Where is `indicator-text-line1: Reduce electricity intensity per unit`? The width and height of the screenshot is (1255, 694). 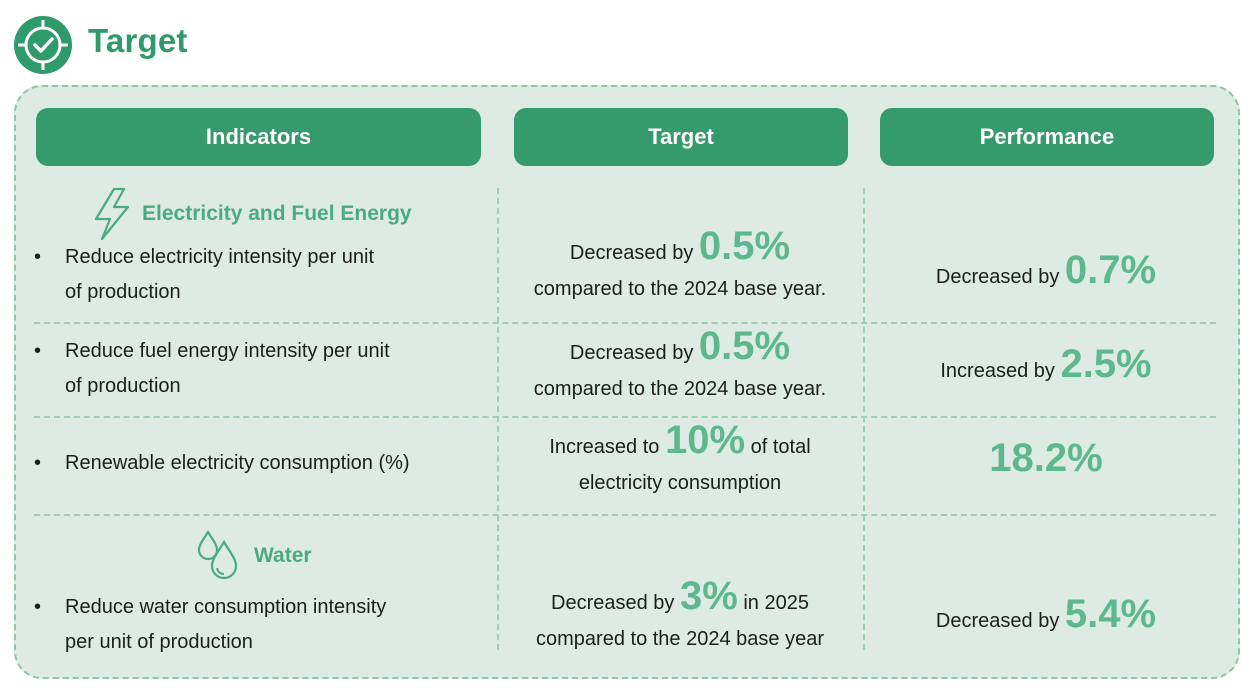 indicator-text-line1: Reduce electricity intensity per unit is located at coordinates (220, 257).